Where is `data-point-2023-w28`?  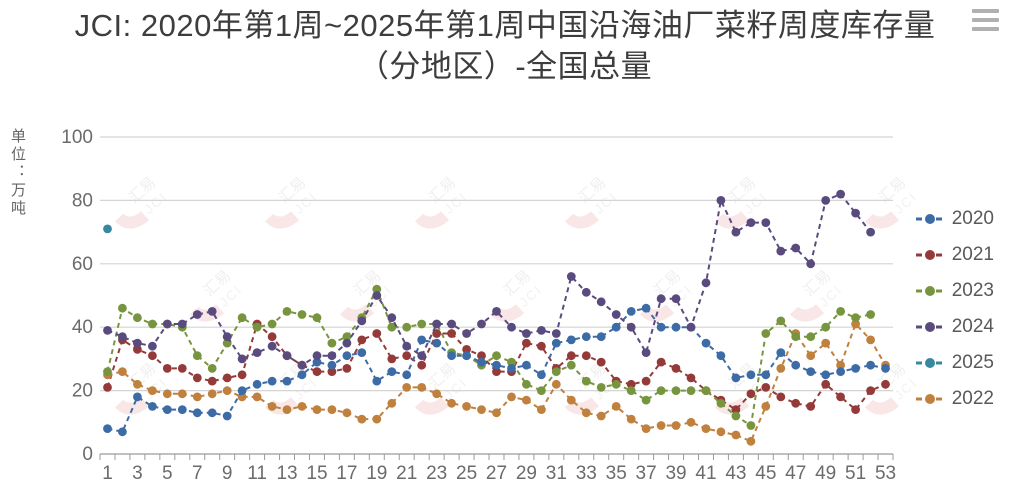 data-point-2023-w28 is located at coordinates (511, 362).